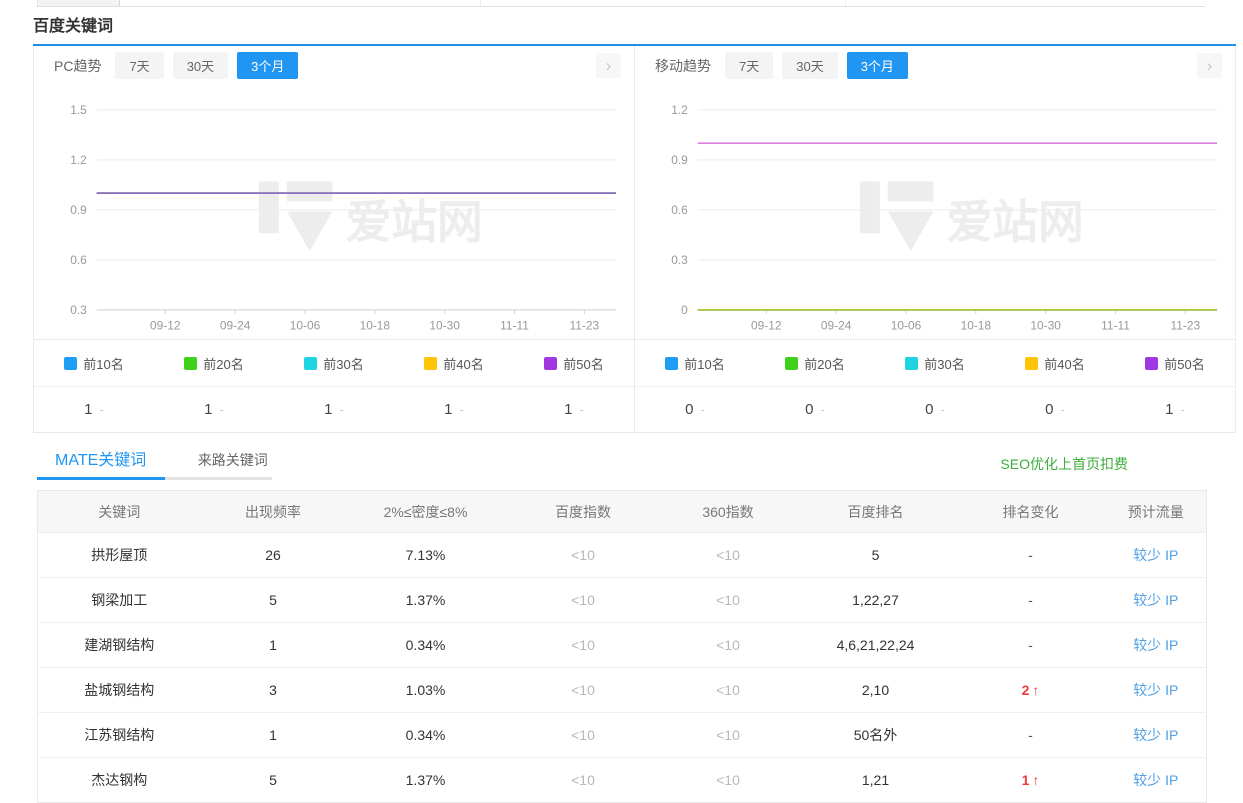 The image size is (1243, 803). I want to click on svg-text: 10-18, so click(375, 326).